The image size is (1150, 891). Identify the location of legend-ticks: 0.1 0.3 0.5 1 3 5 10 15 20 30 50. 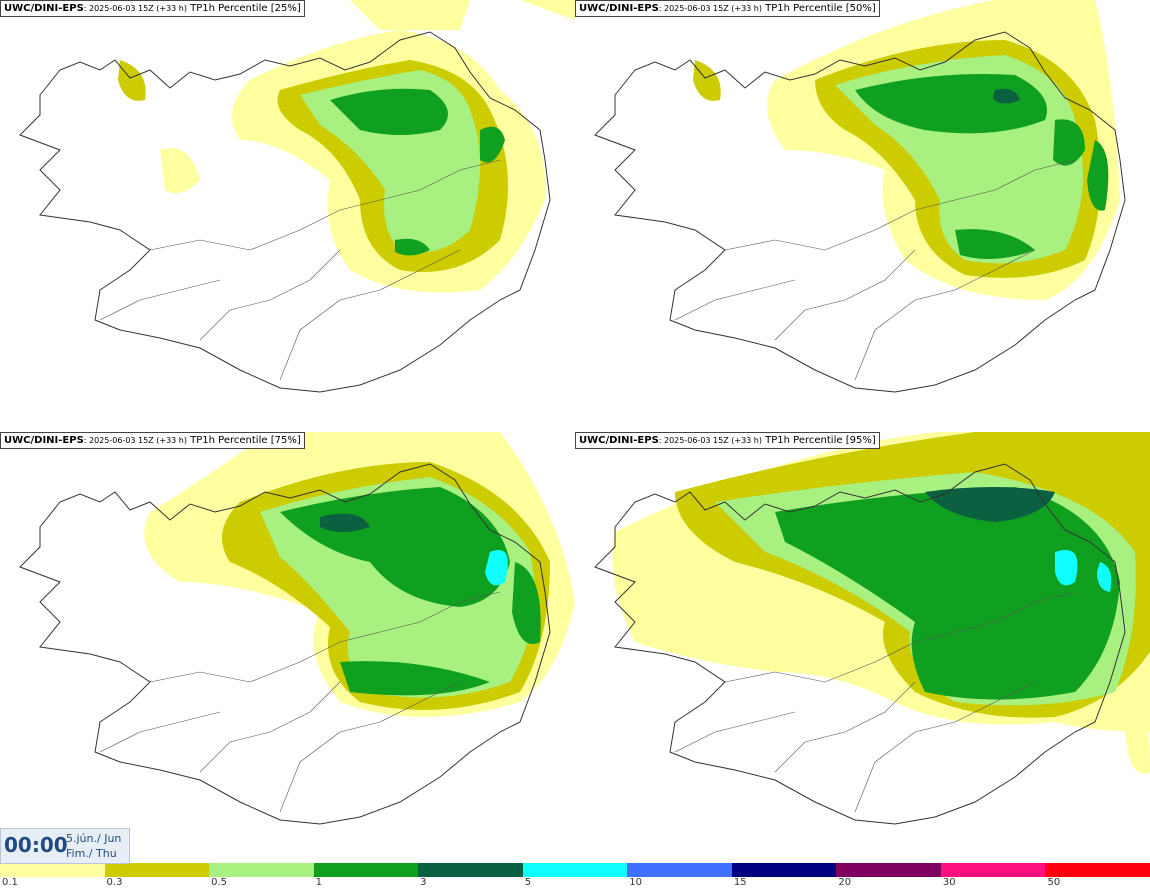
(575, 884).